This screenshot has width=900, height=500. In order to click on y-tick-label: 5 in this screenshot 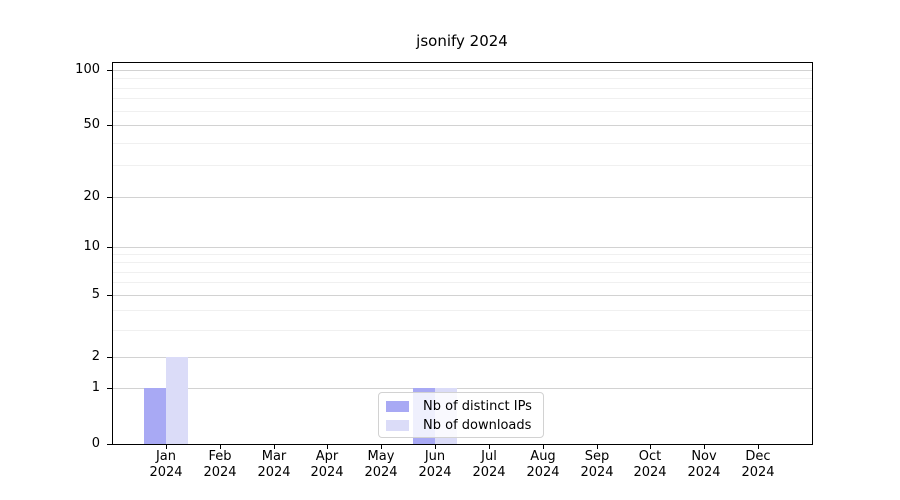, I will do `click(95, 294)`.